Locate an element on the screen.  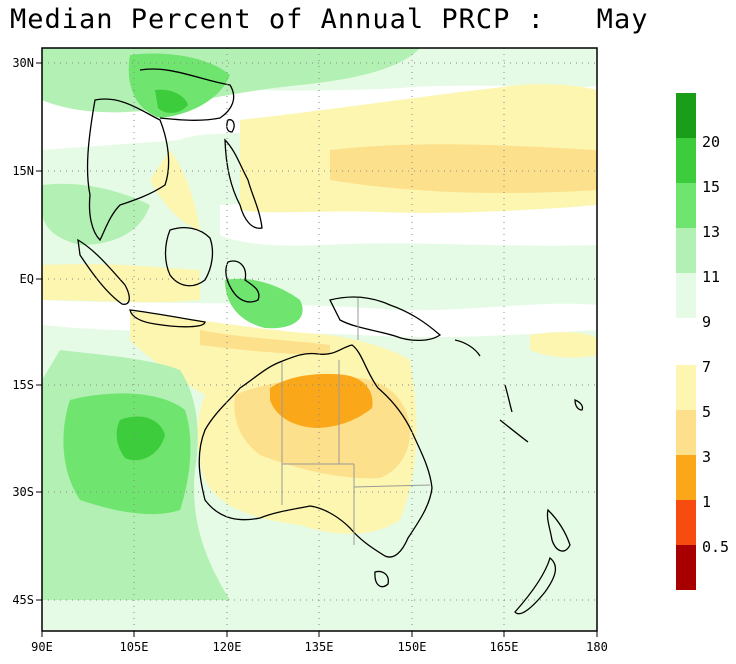
java-coast is located at coordinates (167, 318).